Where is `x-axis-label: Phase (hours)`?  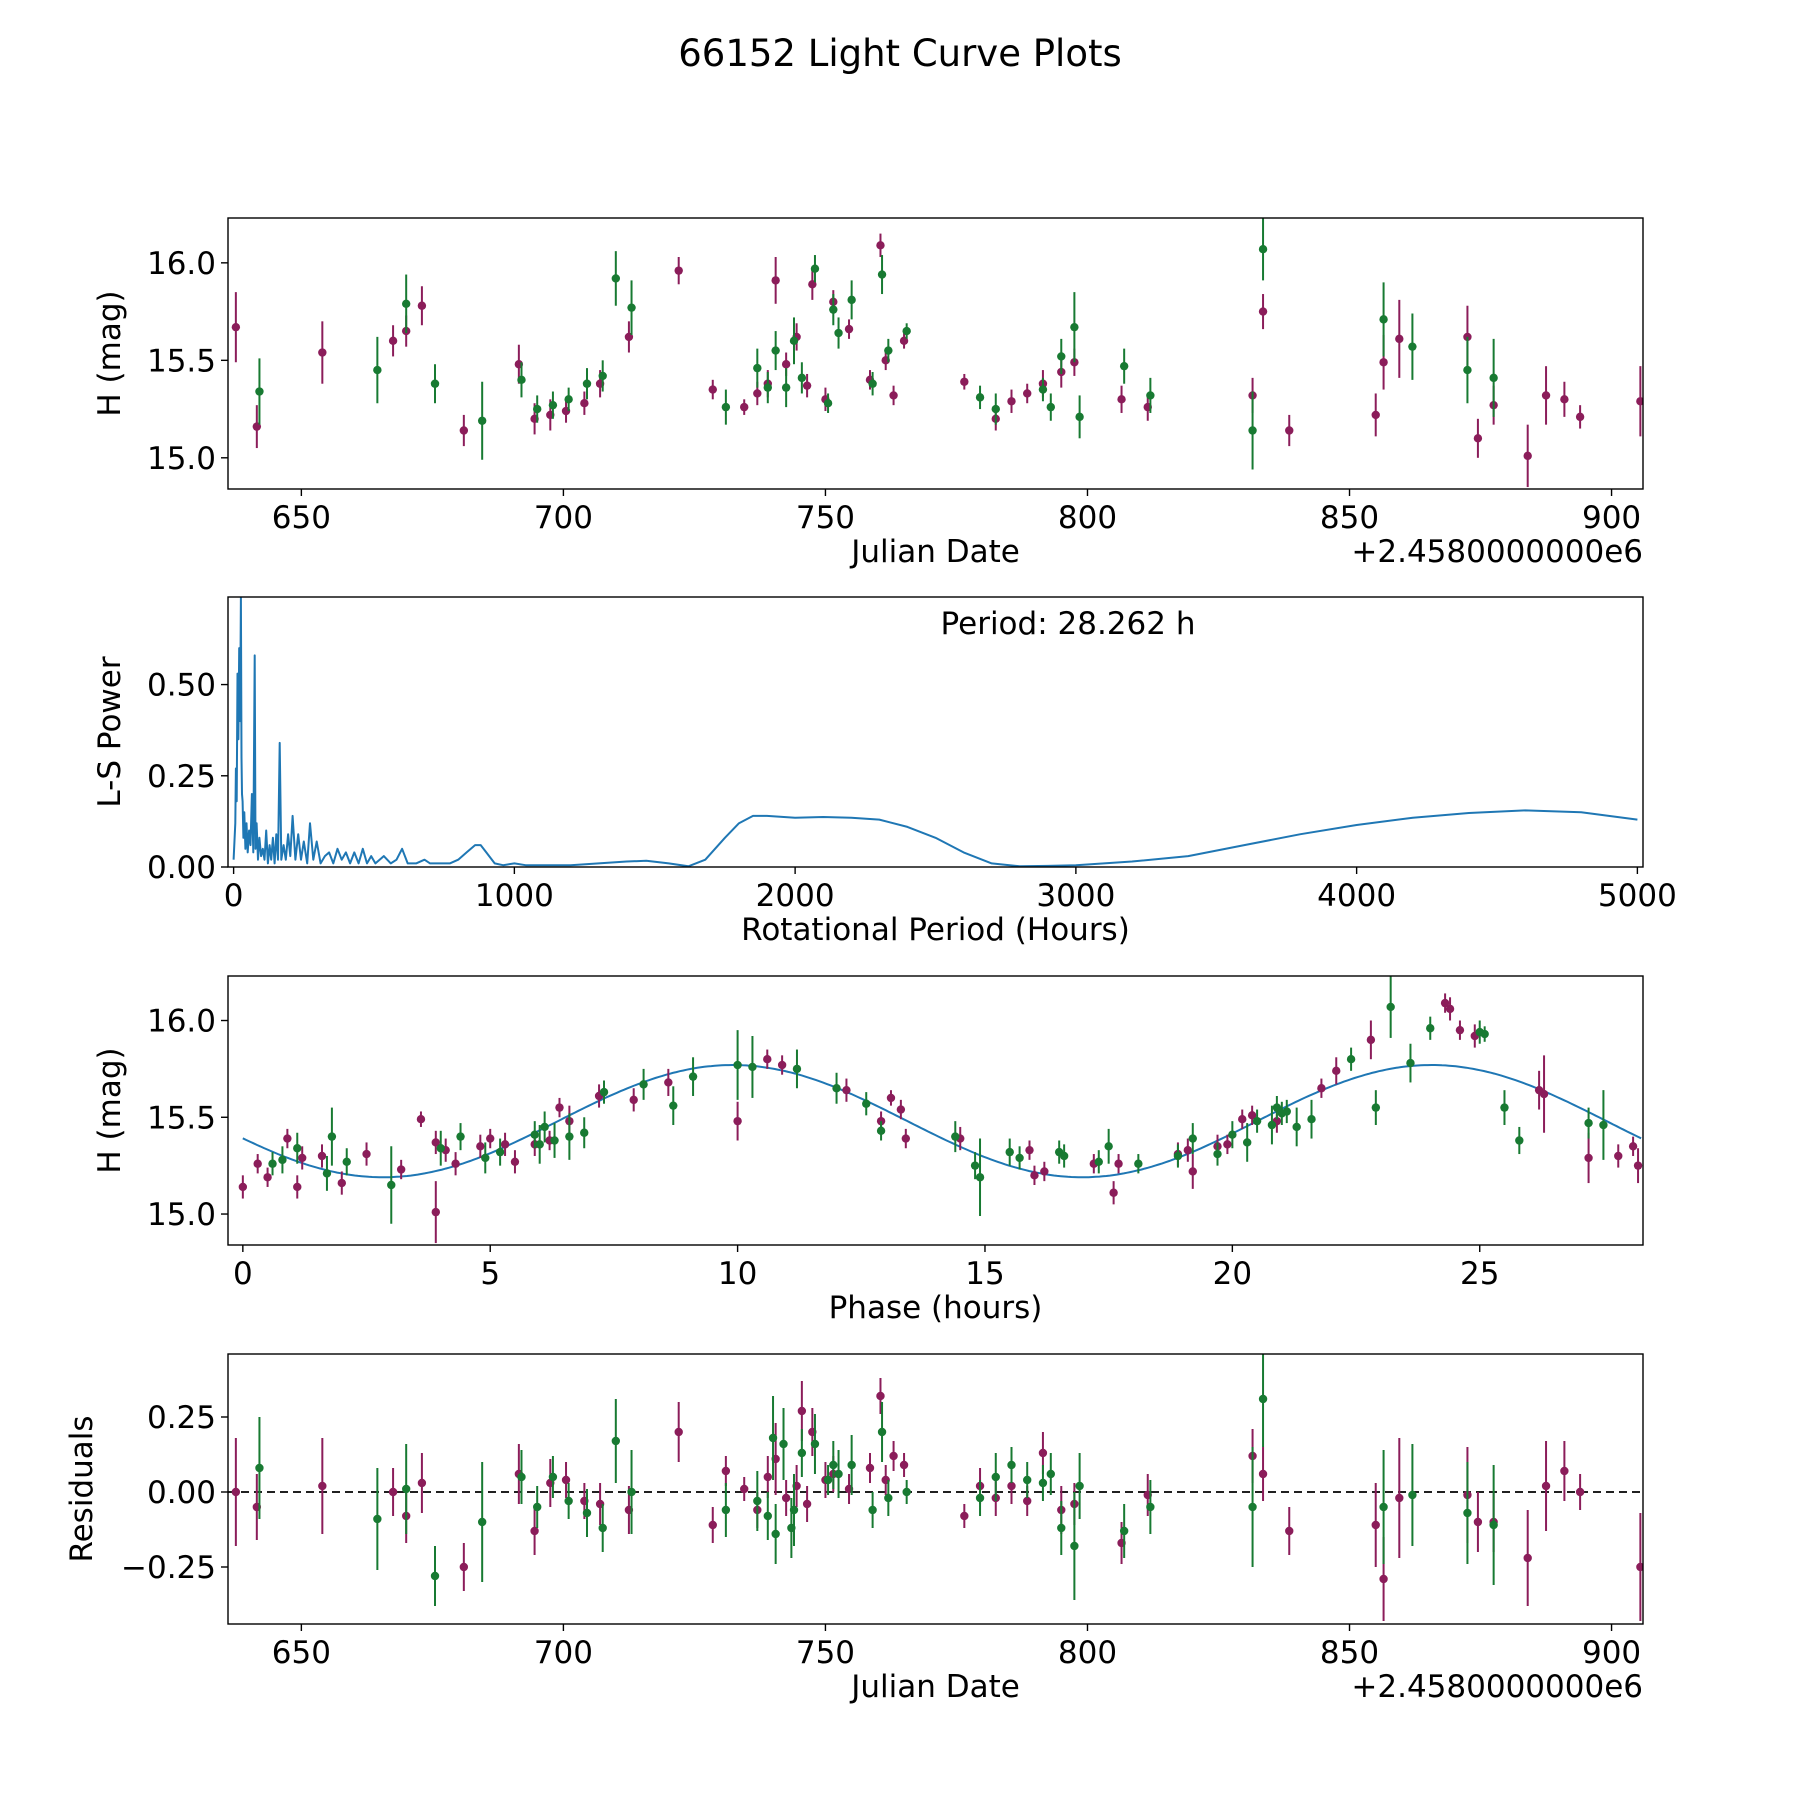
x-axis-label: Phase (hours) is located at coordinates (936, 1308).